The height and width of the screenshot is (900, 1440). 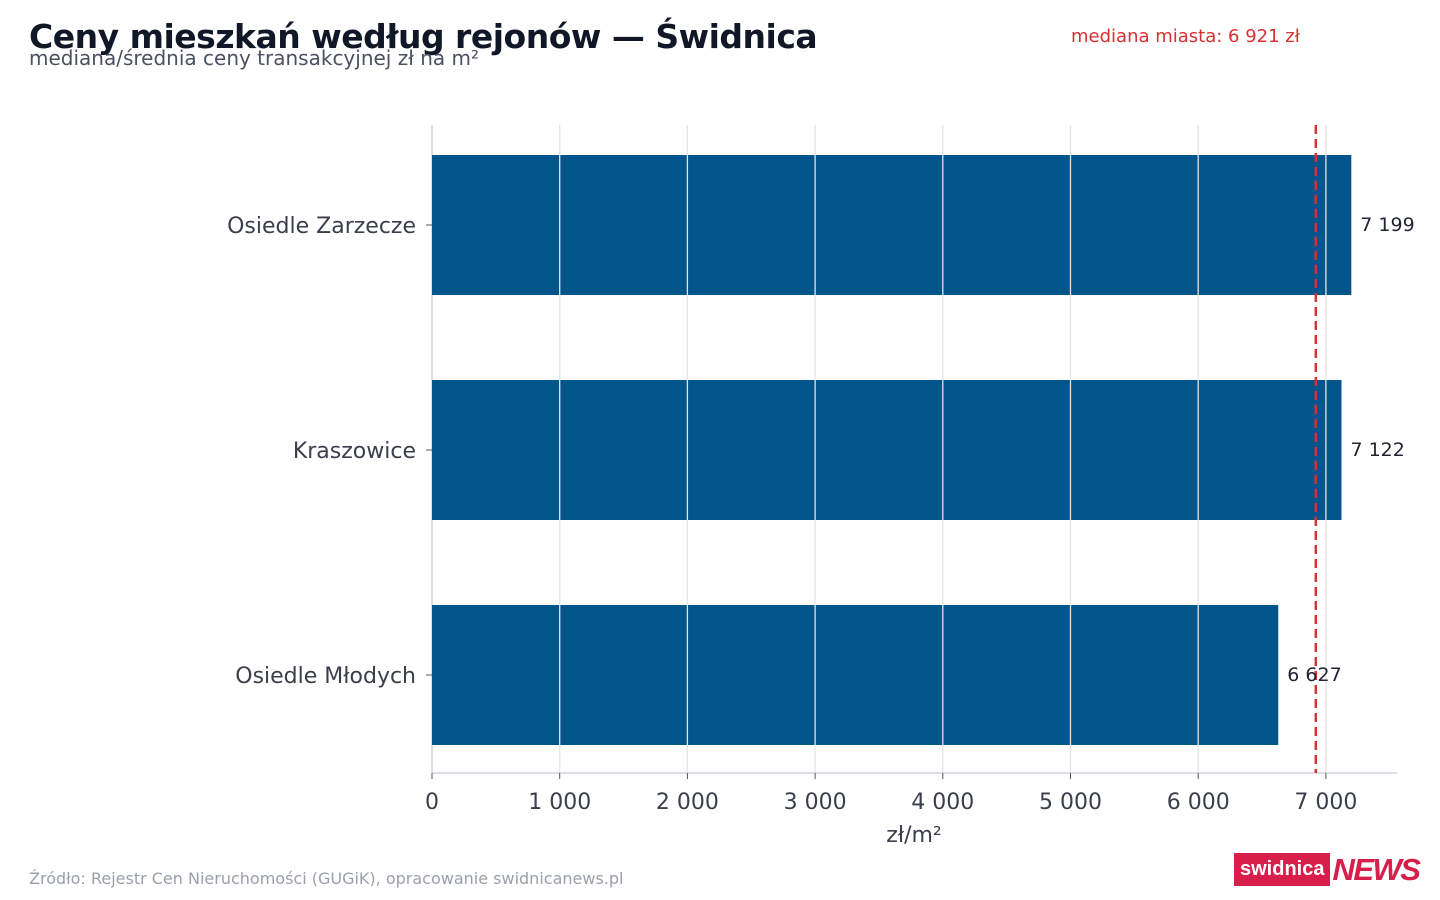 I want to click on x-tick-label-6: 6 000, so click(x=1198, y=802).